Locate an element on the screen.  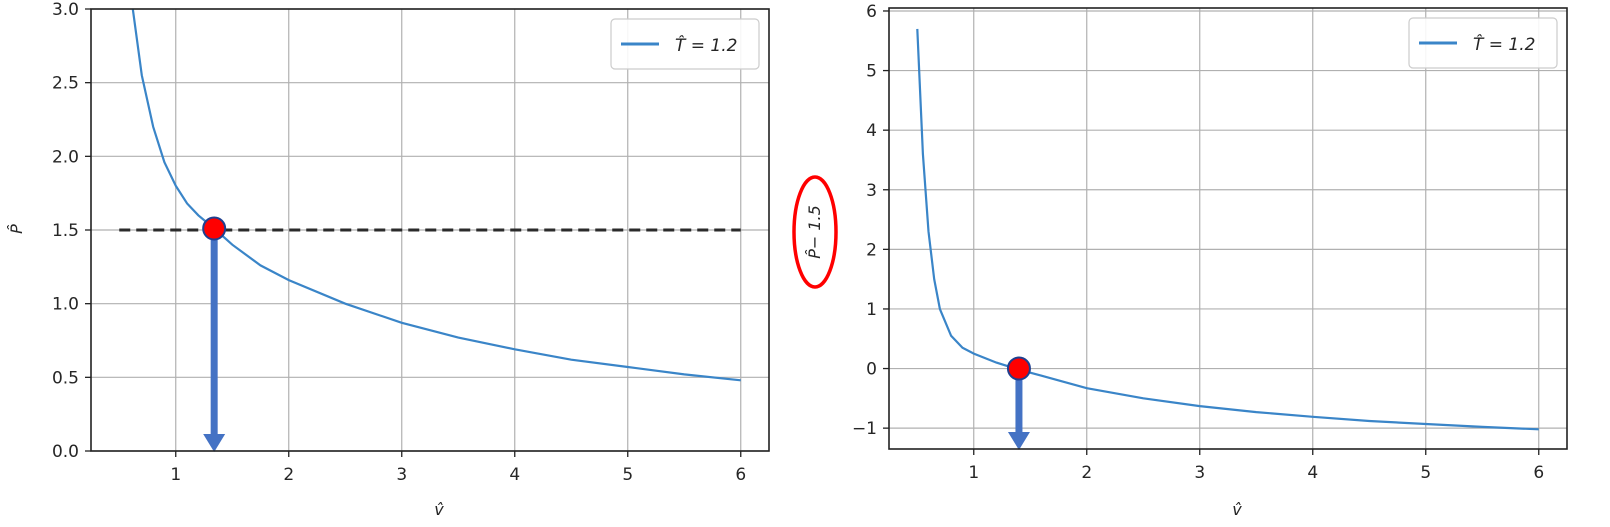
y-tick-label: 4 is located at coordinates (871, 131).